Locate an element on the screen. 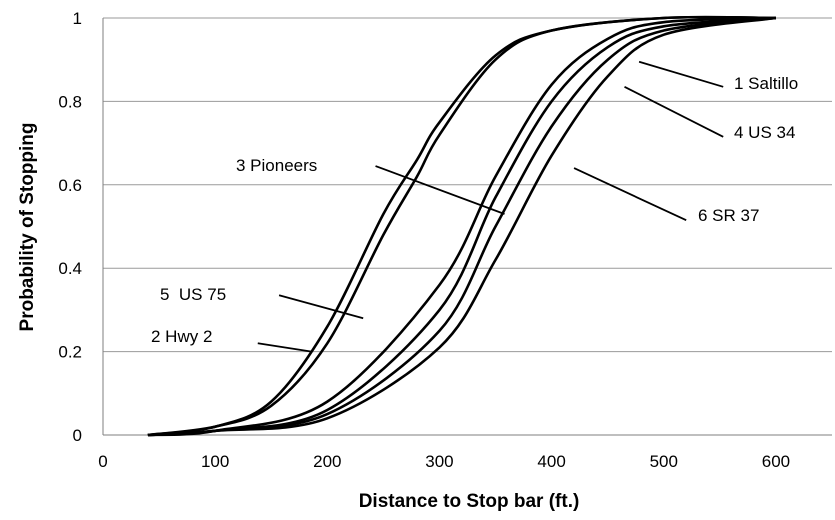 The image size is (835, 520). leader-2-hwy2 is located at coordinates (284, 347).